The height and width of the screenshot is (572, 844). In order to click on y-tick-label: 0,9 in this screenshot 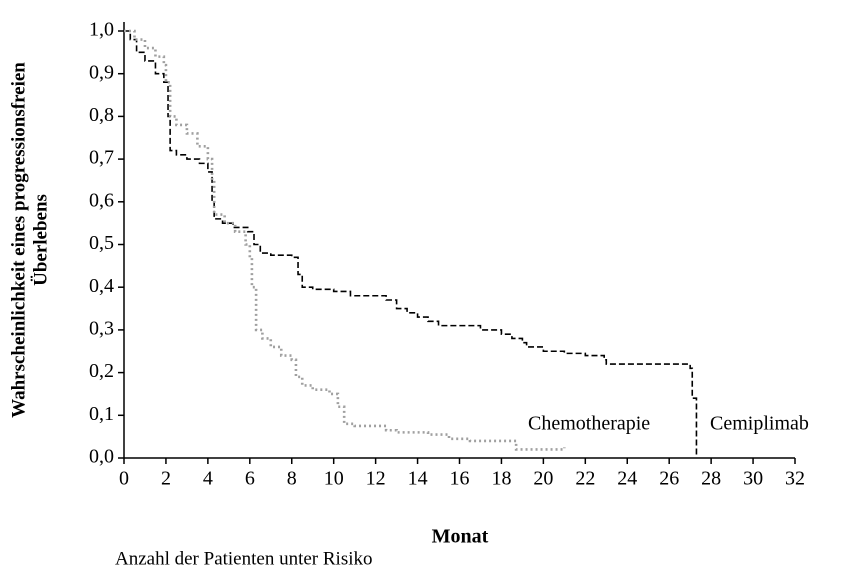, I will do `click(101, 72)`.